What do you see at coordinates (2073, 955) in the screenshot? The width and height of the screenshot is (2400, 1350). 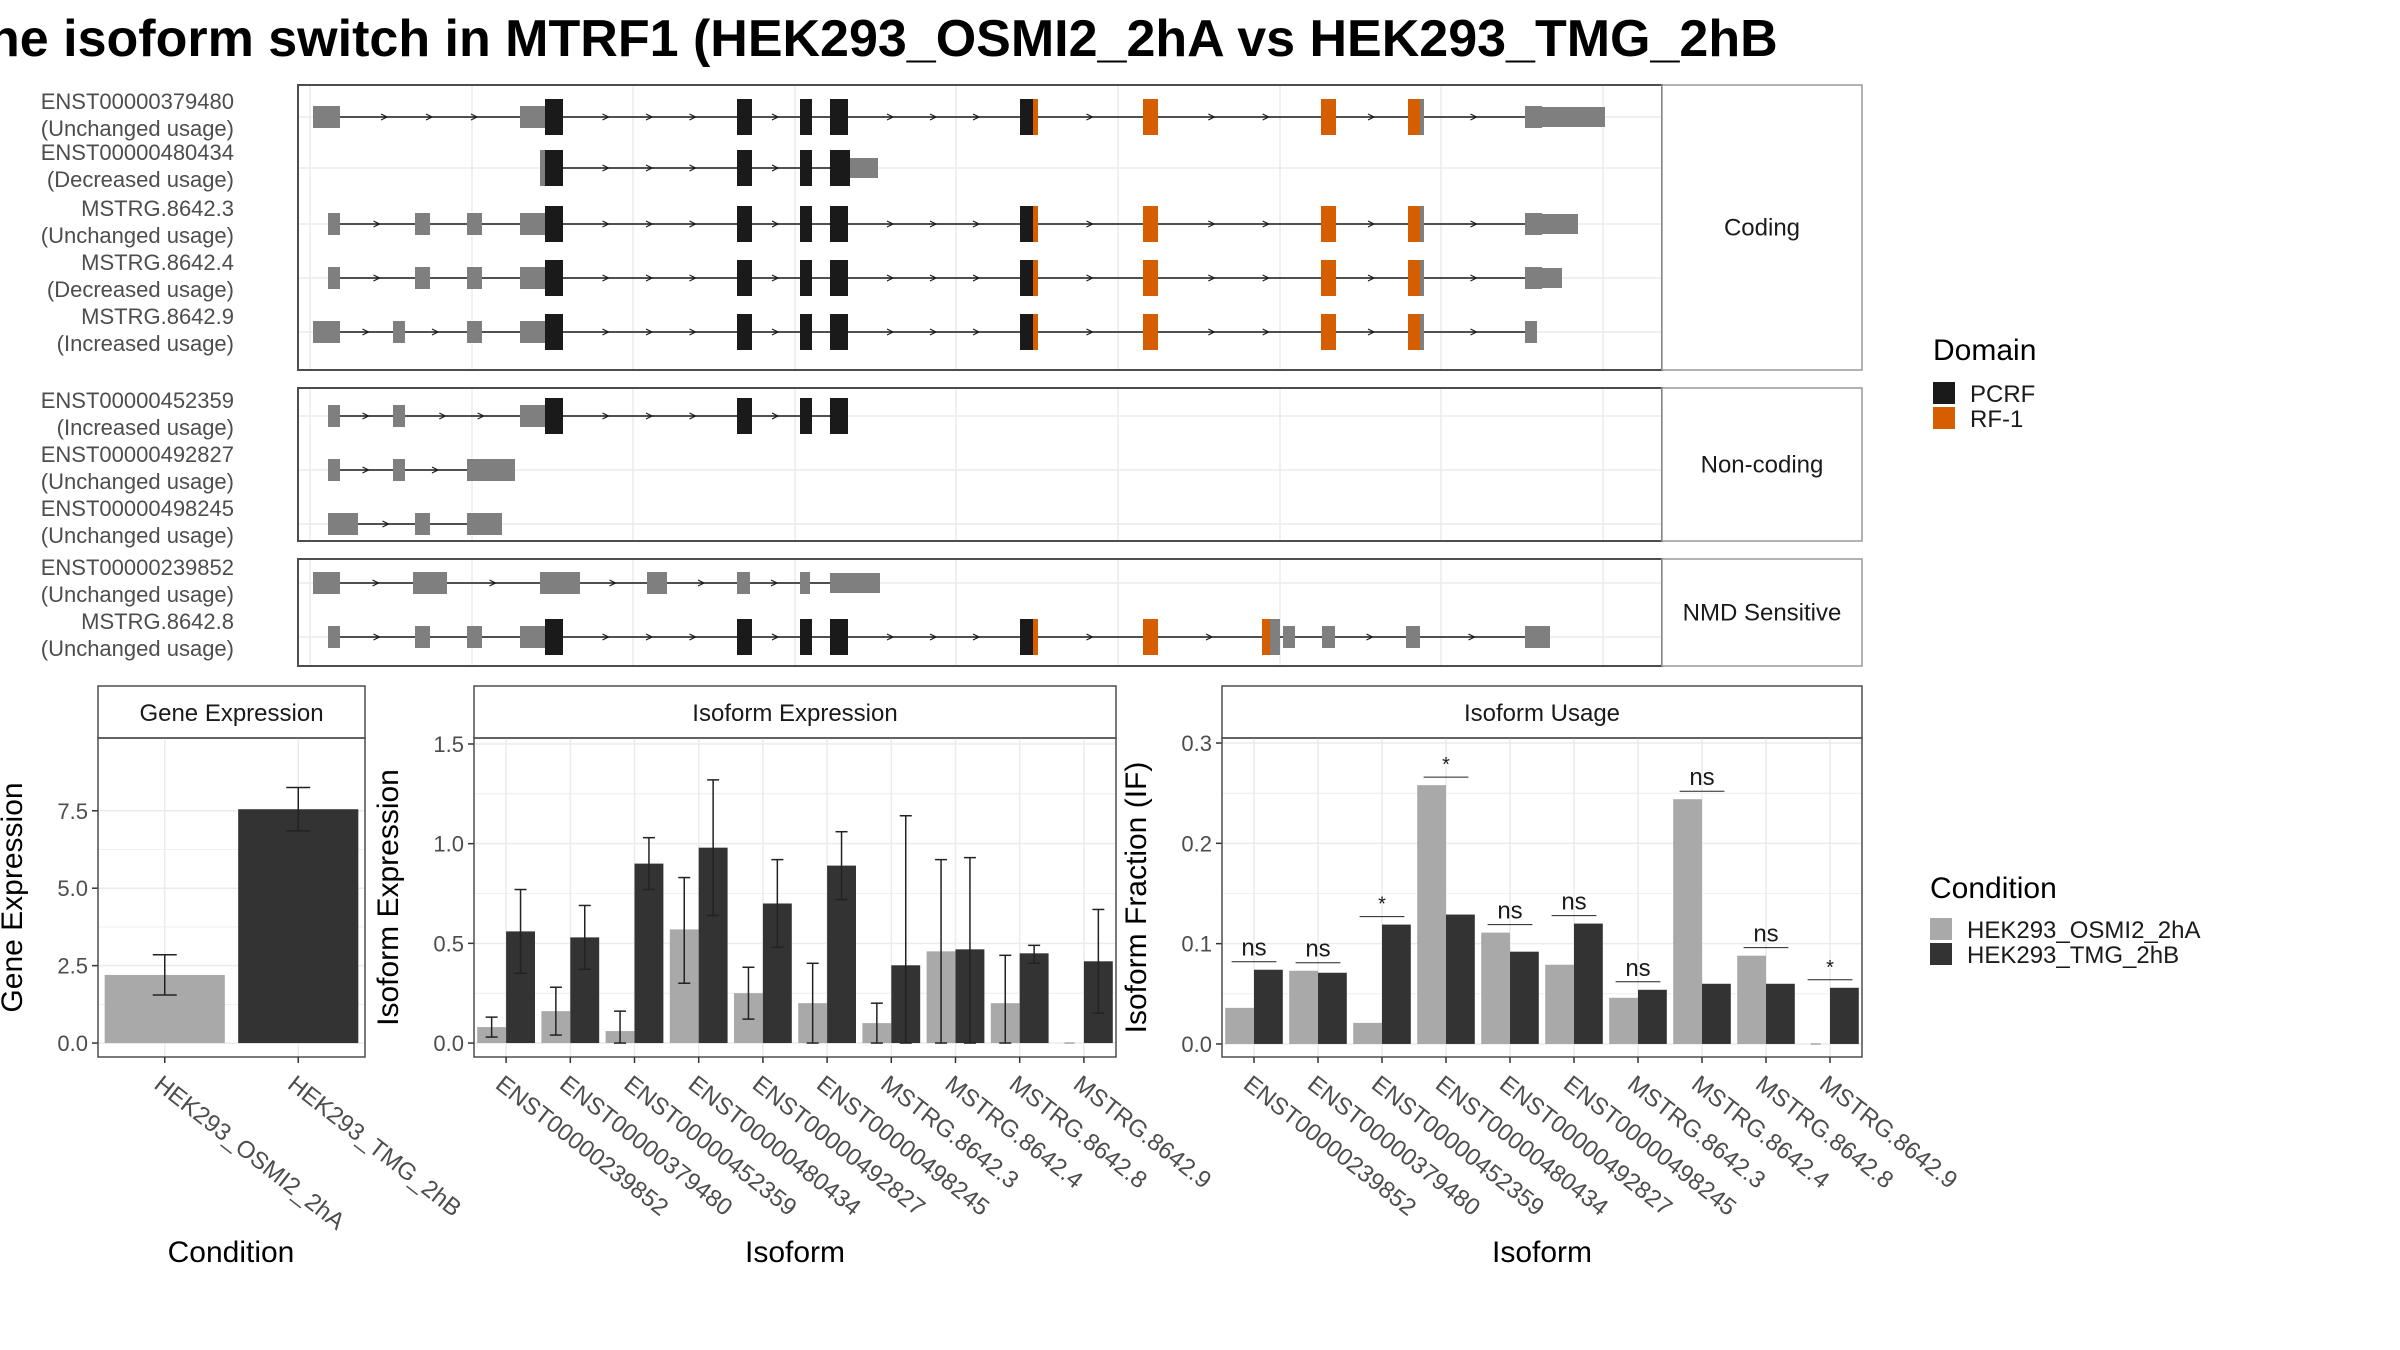 I see `tmg-legend-label: HEK293_TMG_2hB` at bounding box center [2073, 955].